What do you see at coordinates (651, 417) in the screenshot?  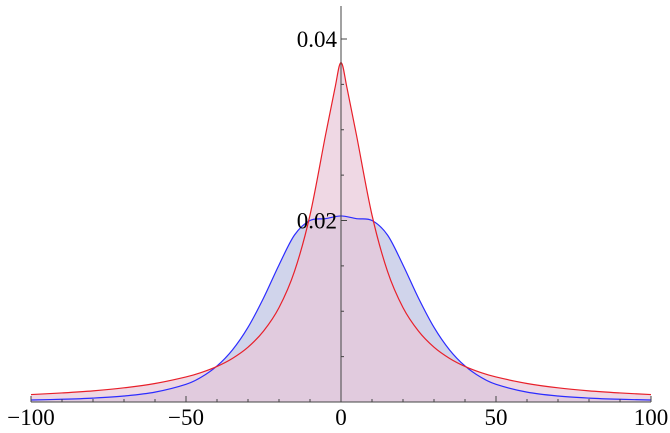 I see `x-tick-label: 100` at bounding box center [651, 417].